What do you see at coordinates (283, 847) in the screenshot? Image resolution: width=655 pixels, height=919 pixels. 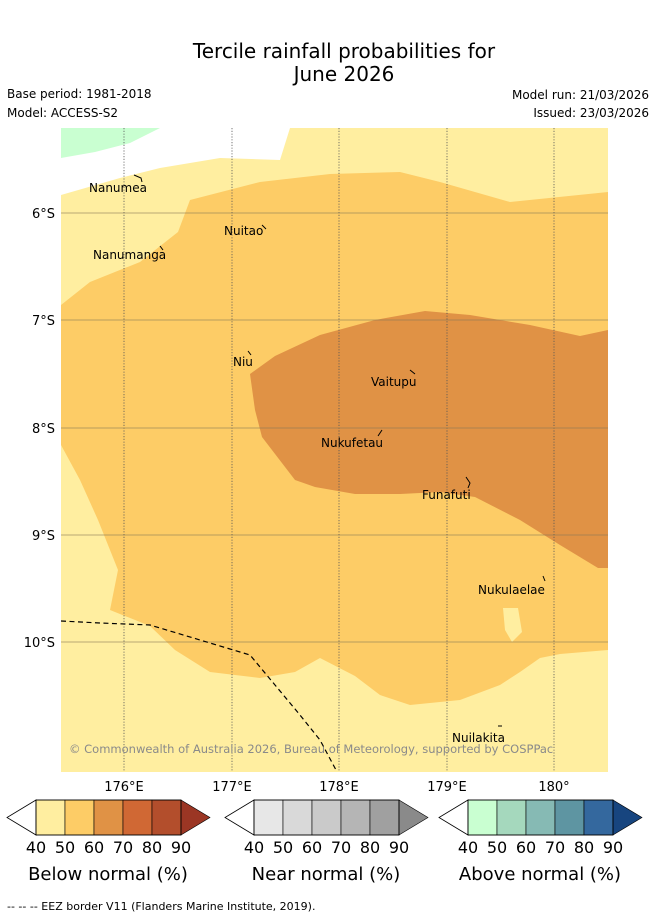 I see `near-tick-50: 50` at bounding box center [283, 847].